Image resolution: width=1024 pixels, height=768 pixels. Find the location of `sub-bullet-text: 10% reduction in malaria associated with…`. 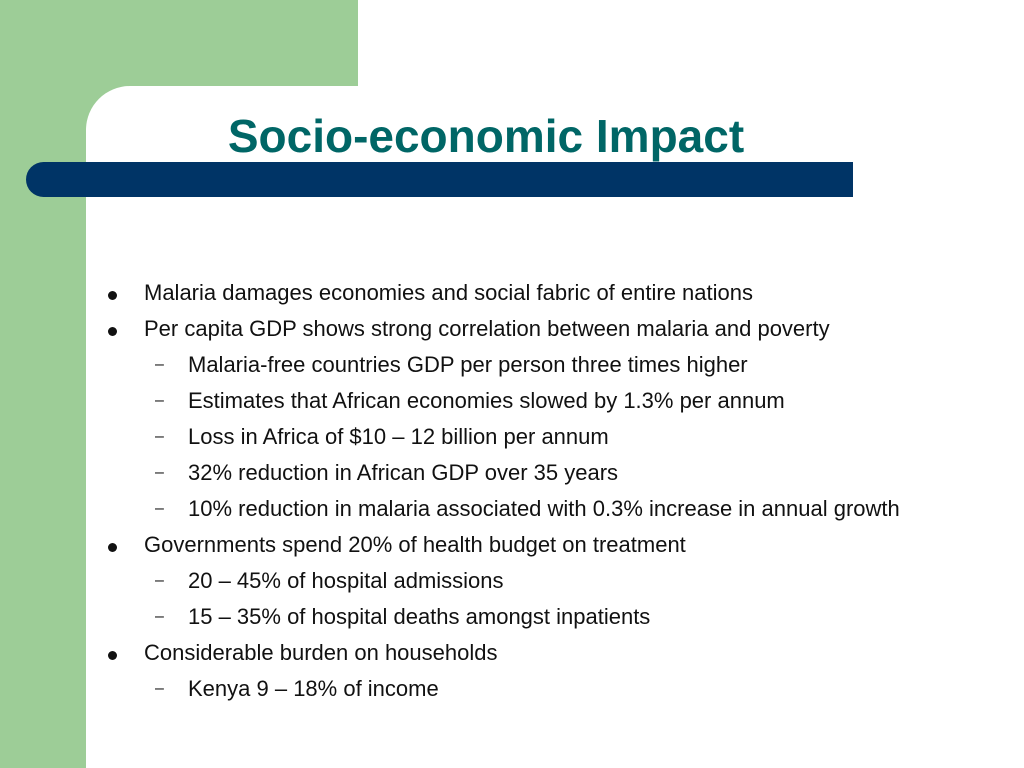

sub-bullet-text: 10% reduction in malaria associated with… is located at coordinates (544, 508).